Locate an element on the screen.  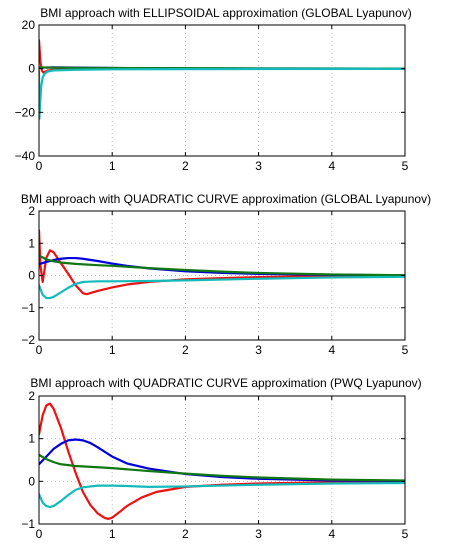
y-tick-label: −40 is located at coordinates (25, 156).